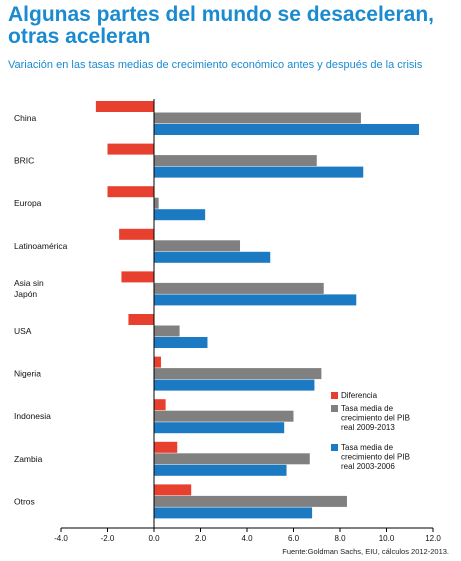 Image resolution: width=461 pixels, height=561 pixels. What do you see at coordinates (61, 538) in the screenshot?
I see `x-tick-label-4-0: -4.0` at bounding box center [61, 538].